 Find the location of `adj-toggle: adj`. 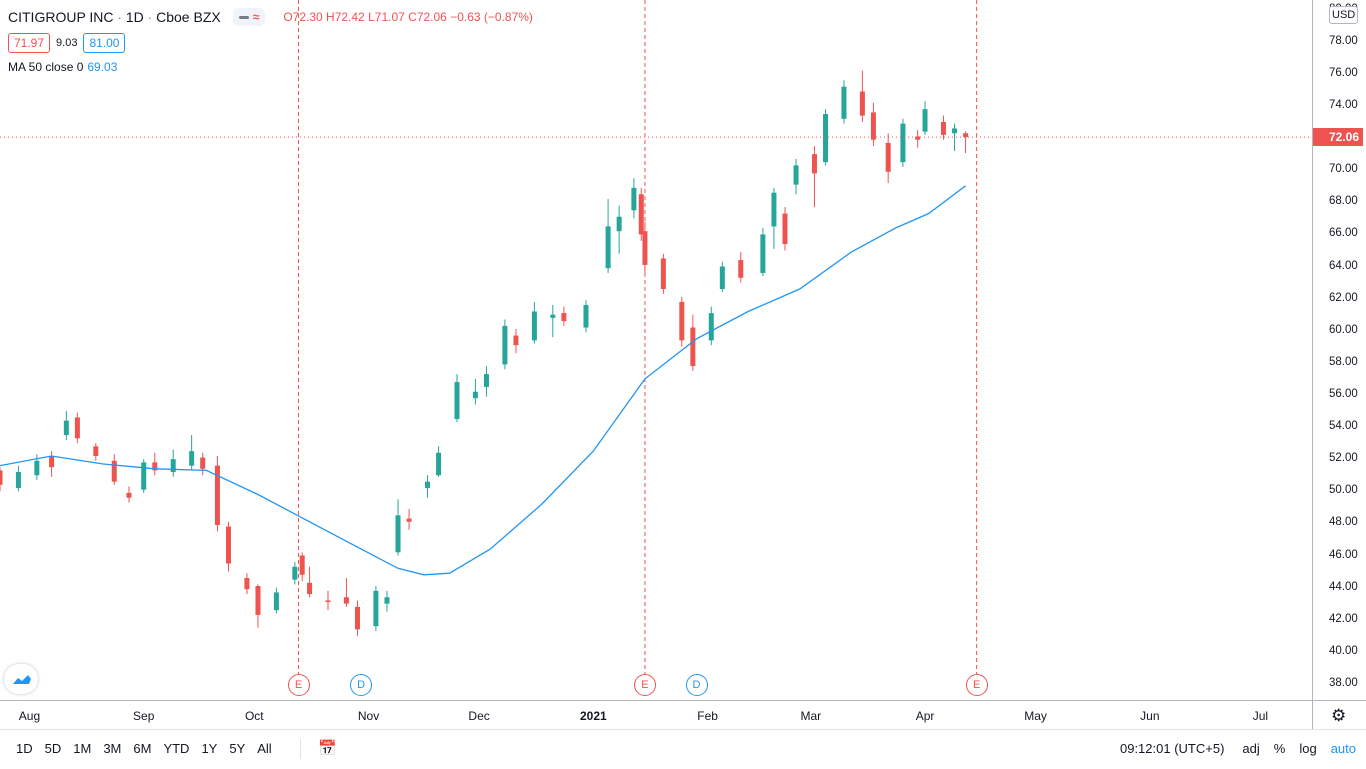

adj-toggle: adj is located at coordinates (1251, 748).